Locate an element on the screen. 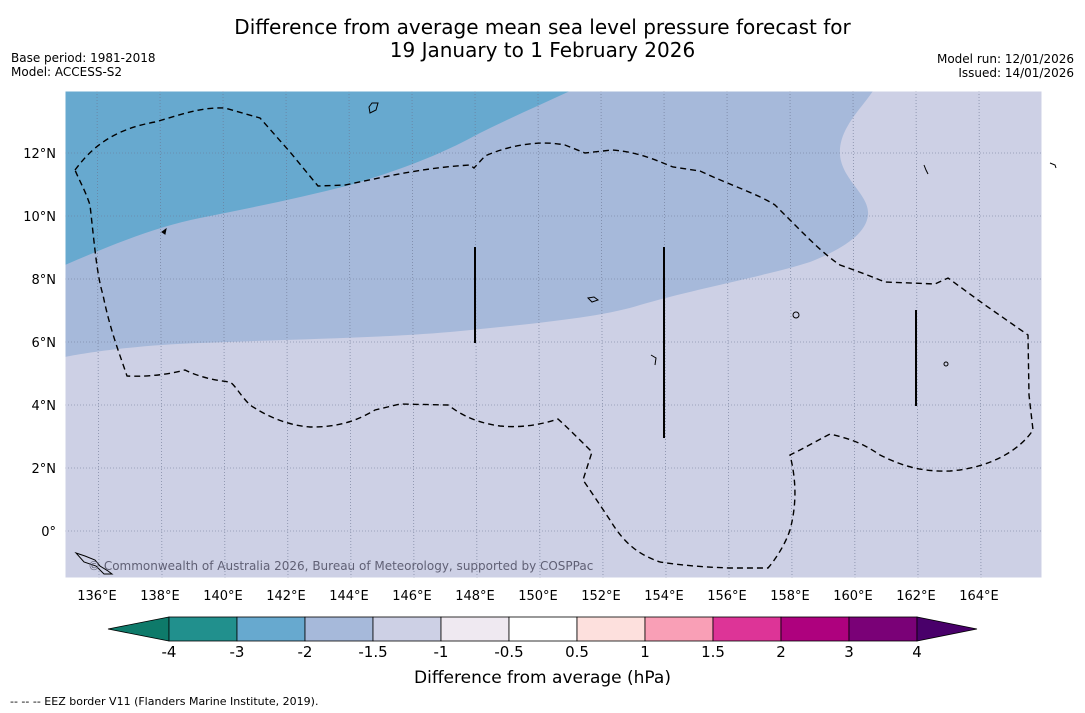 Image resolution: width=1085 pixels, height=713 pixels. longitude-tick-label: 138°E is located at coordinates (160, 596).